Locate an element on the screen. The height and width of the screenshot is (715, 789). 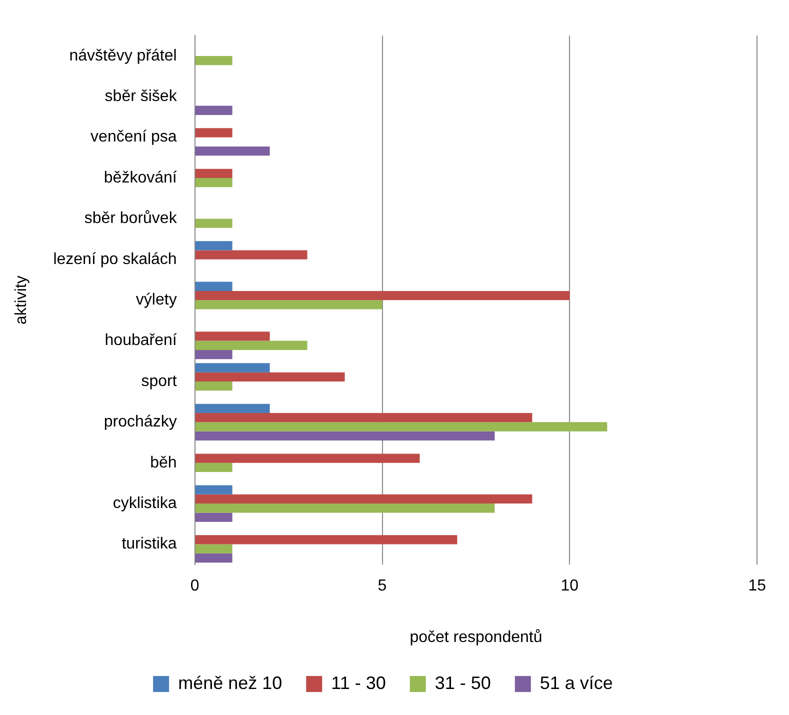
y-tick-label: běžkování is located at coordinates (141, 177).